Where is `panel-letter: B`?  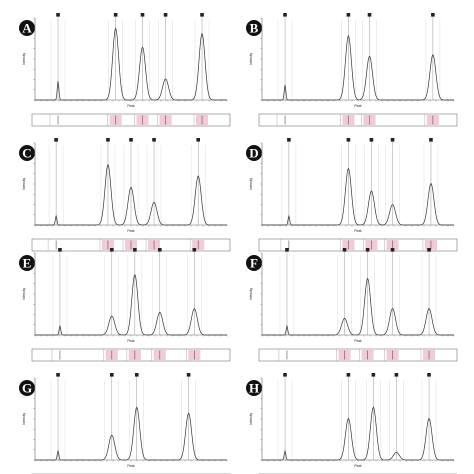
panel-letter: B is located at coordinates (254, 28).